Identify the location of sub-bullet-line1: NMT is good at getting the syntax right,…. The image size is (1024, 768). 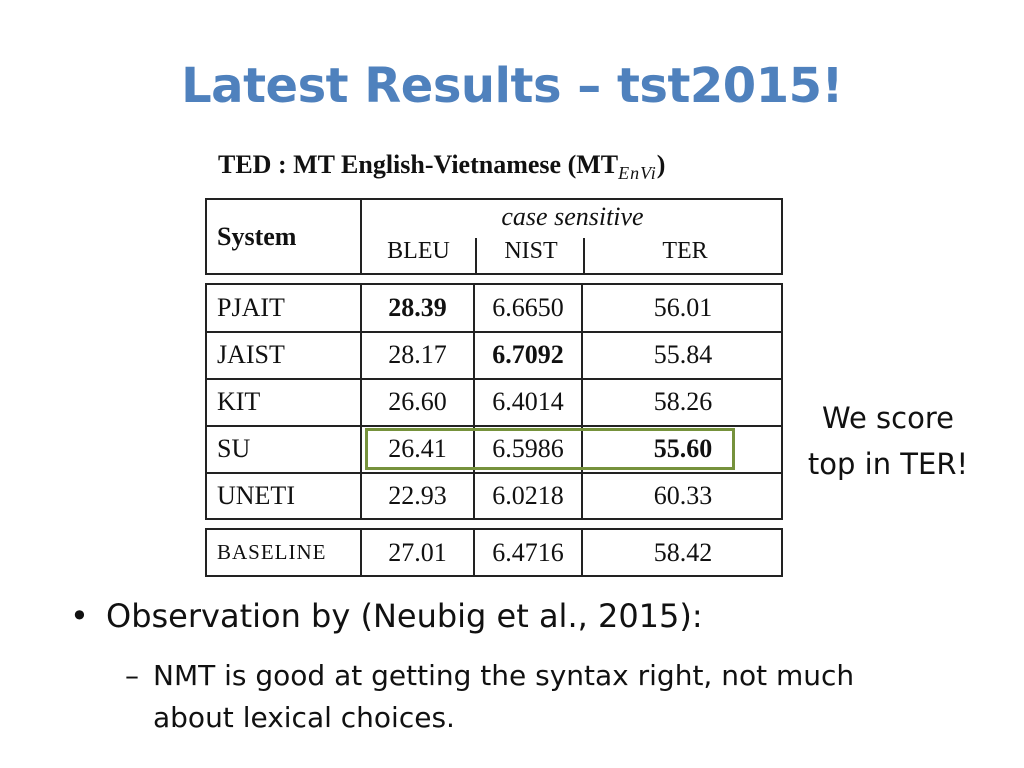
(504, 675).